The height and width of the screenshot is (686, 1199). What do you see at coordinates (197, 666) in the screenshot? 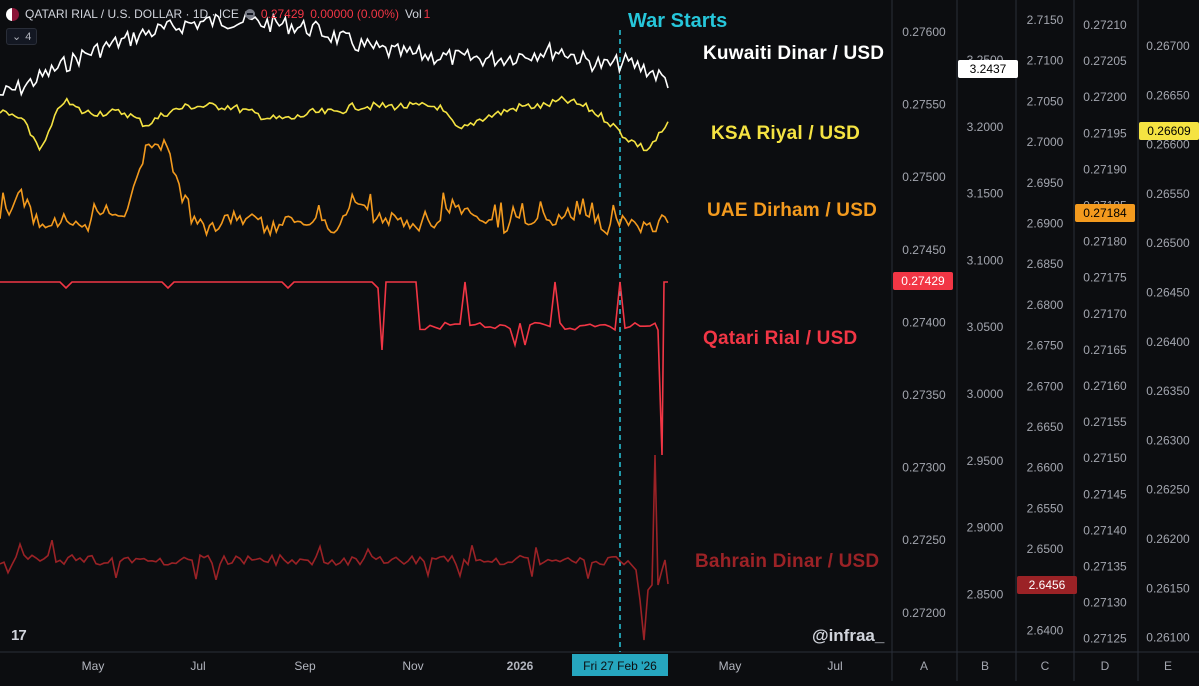
I see `time-axis-label: Jul` at bounding box center [197, 666].